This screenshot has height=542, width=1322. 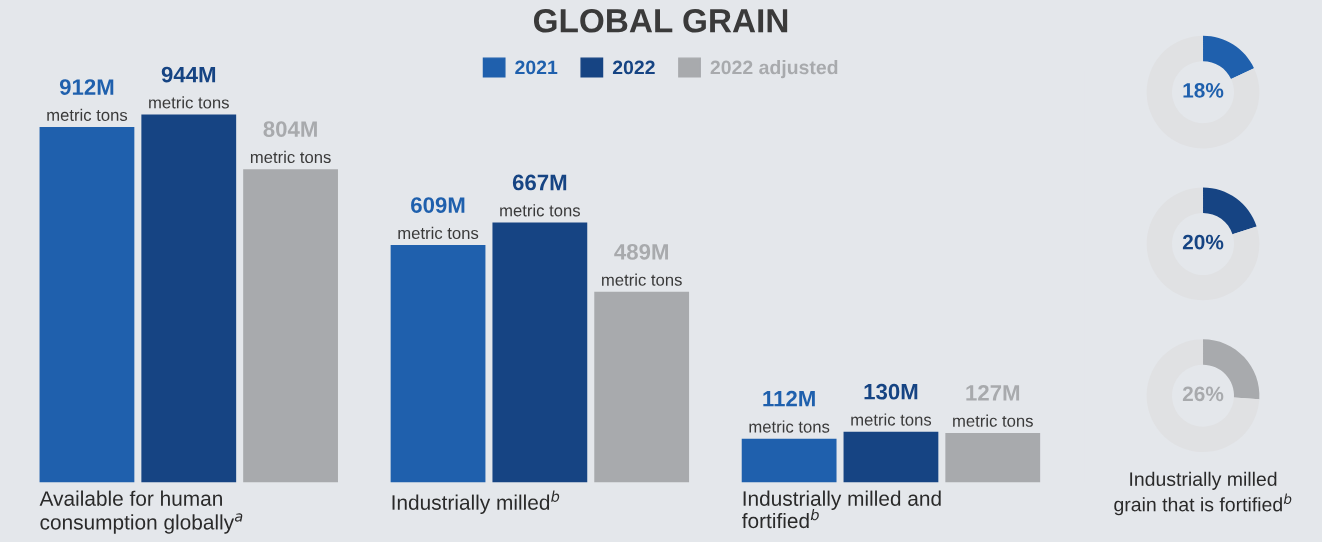 What do you see at coordinates (536, 67) in the screenshot?
I see `legend-label: 2021` at bounding box center [536, 67].